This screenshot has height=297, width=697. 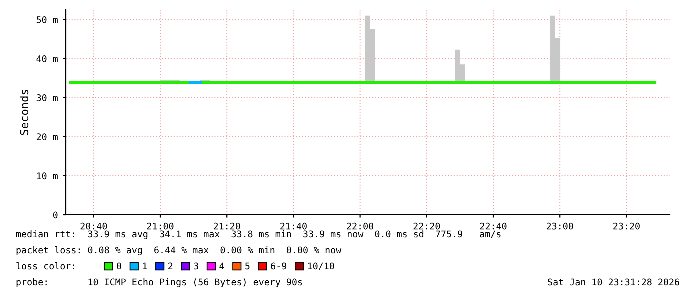 What do you see at coordinates (160, 226) in the screenshot?
I see `x-tick-label: 21:00` at bounding box center [160, 226].